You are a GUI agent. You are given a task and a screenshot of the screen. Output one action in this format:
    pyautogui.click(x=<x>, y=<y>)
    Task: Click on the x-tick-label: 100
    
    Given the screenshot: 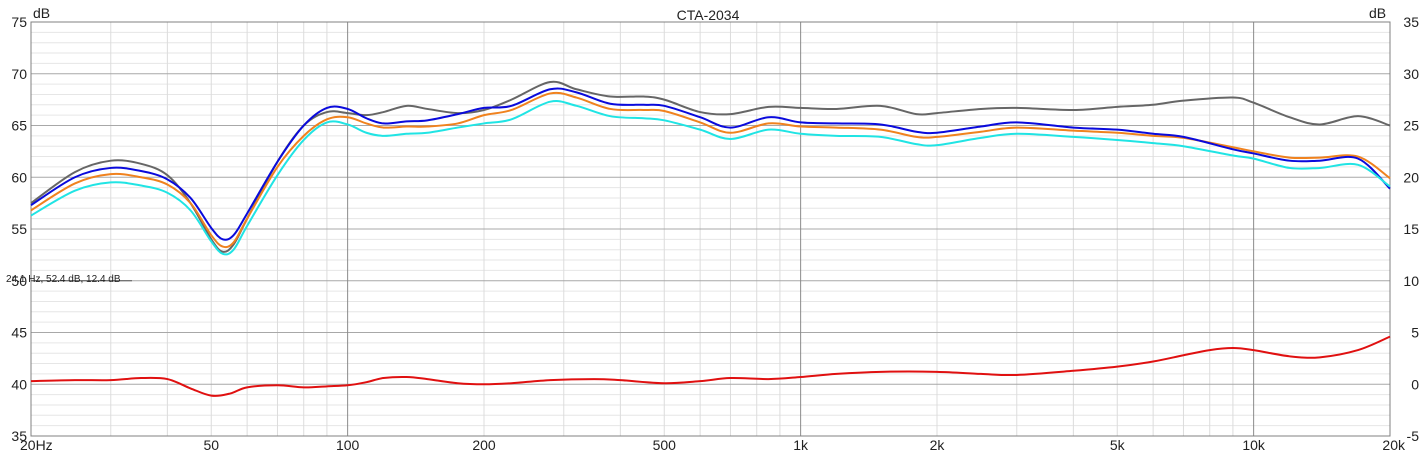 What is the action you would take?
    pyautogui.click(x=348, y=444)
    